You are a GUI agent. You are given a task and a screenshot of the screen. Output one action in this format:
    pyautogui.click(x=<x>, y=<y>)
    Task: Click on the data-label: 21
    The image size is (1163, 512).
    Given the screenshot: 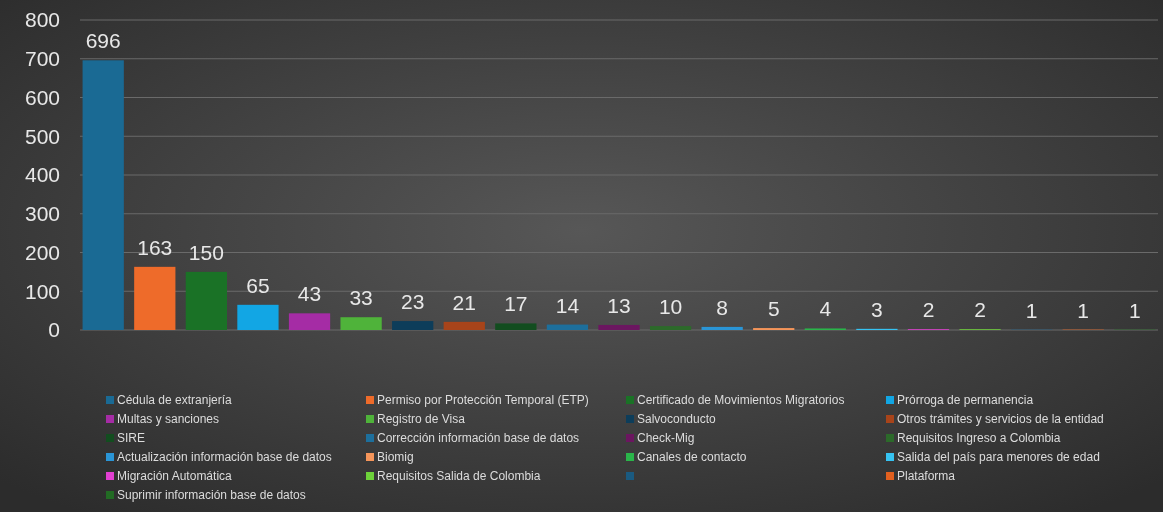 What is the action you would take?
    pyautogui.click(x=464, y=302)
    